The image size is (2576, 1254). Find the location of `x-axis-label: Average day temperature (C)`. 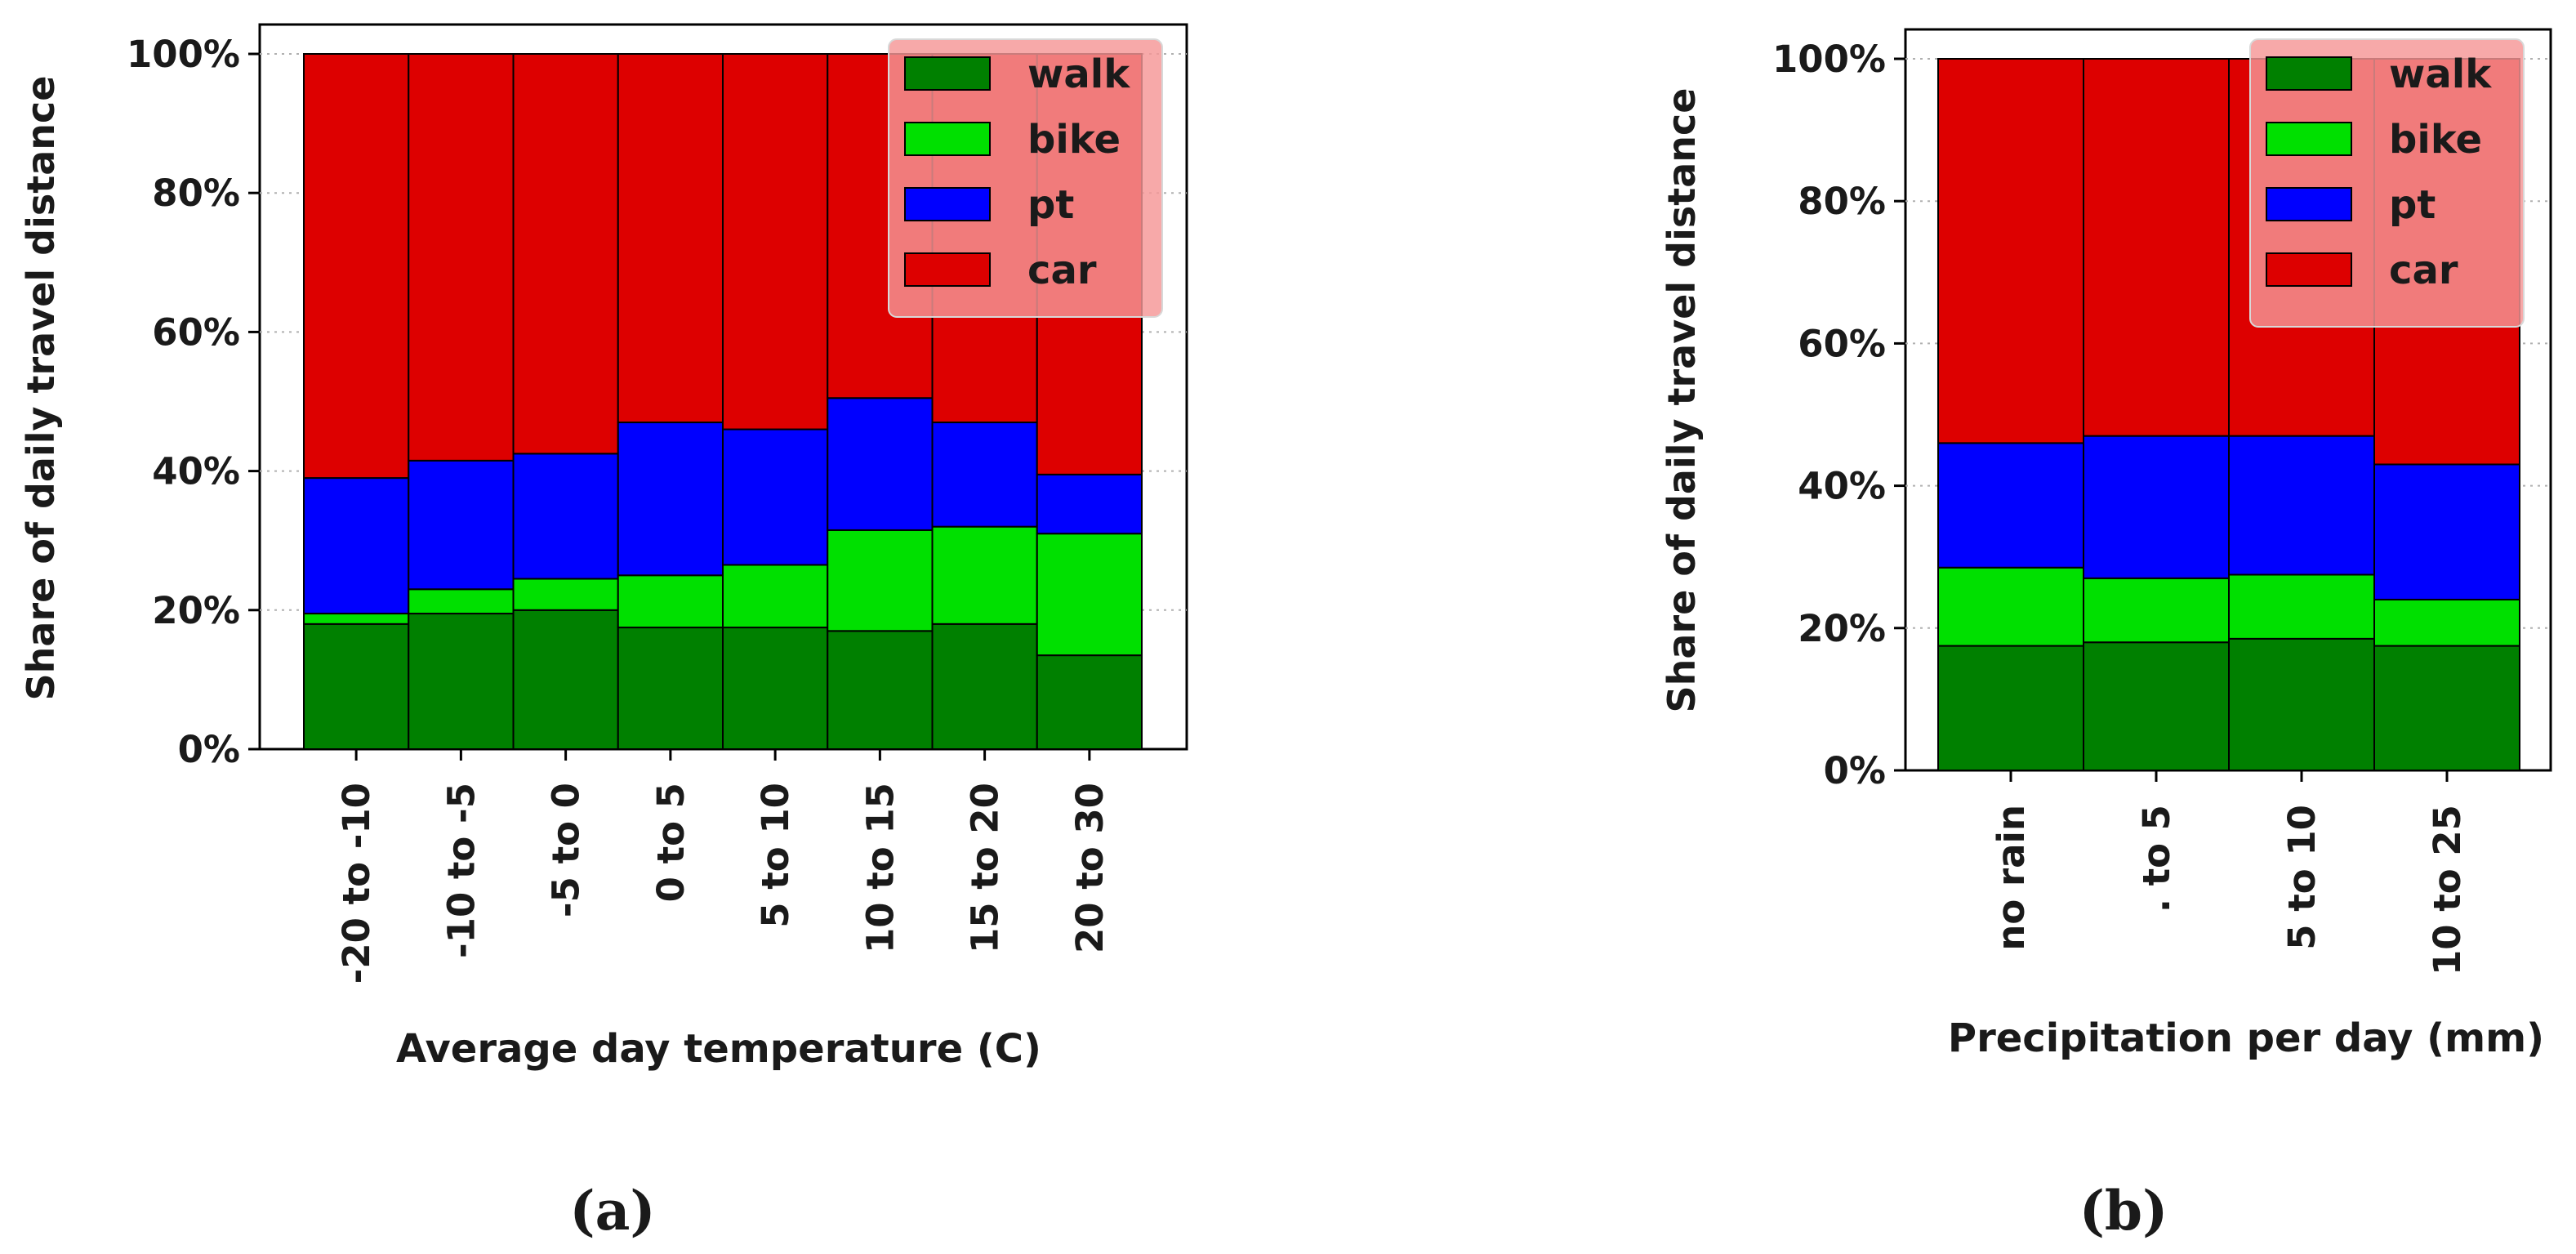

x-axis-label: Average day temperature (C) is located at coordinates (718, 1049).